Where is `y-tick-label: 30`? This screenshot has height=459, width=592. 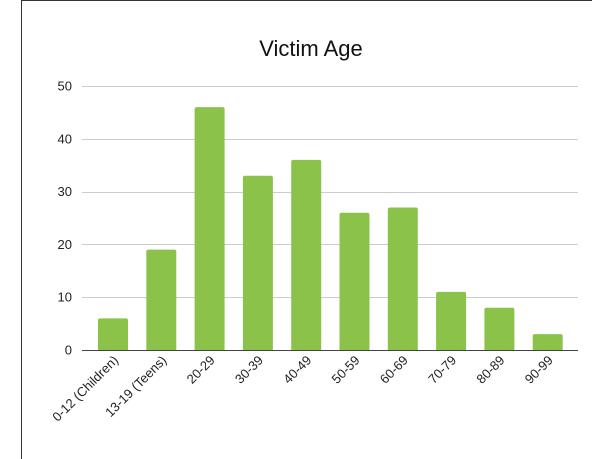
y-tick-label: 30 is located at coordinates (65, 191).